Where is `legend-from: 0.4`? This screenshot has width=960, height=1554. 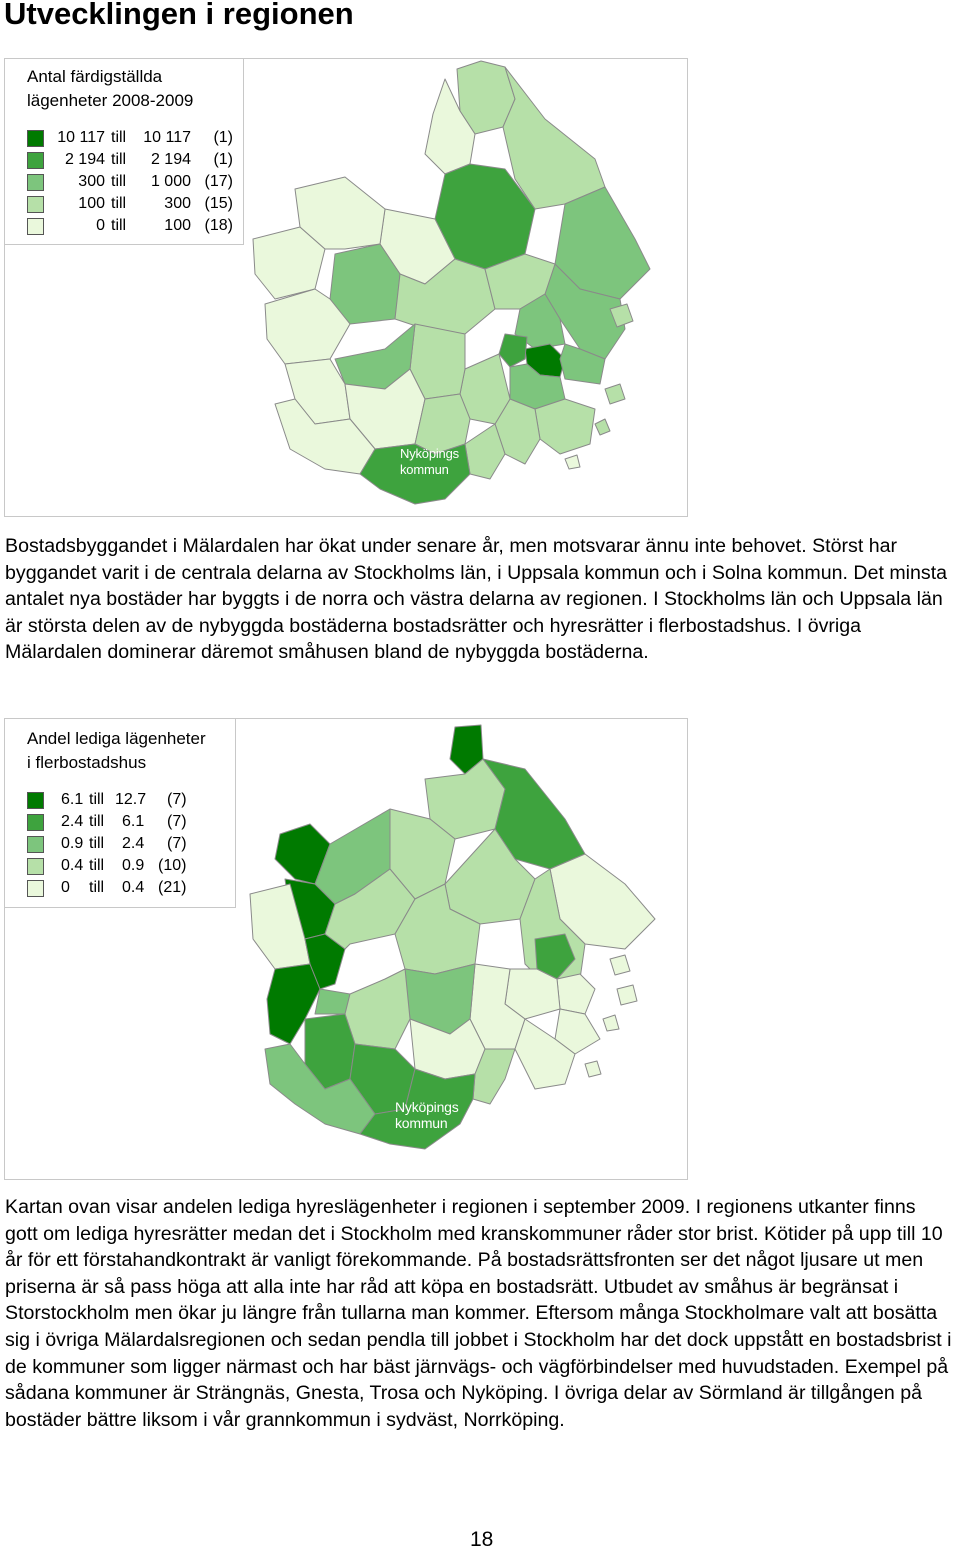 legend-from: 0.4 is located at coordinates (72, 865).